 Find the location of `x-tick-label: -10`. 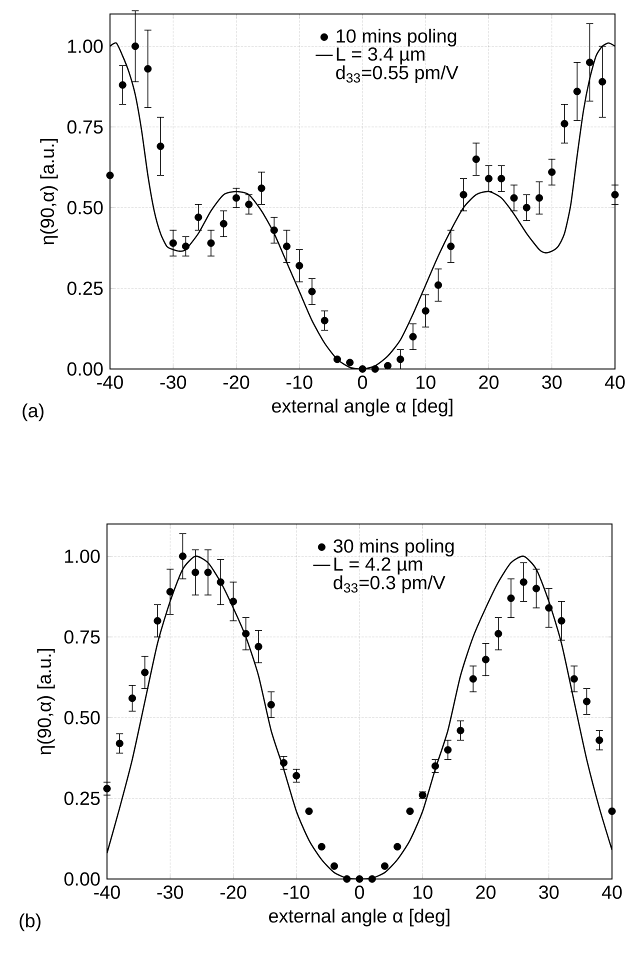

x-tick-label: -10 is located at coordinates (297, 892).